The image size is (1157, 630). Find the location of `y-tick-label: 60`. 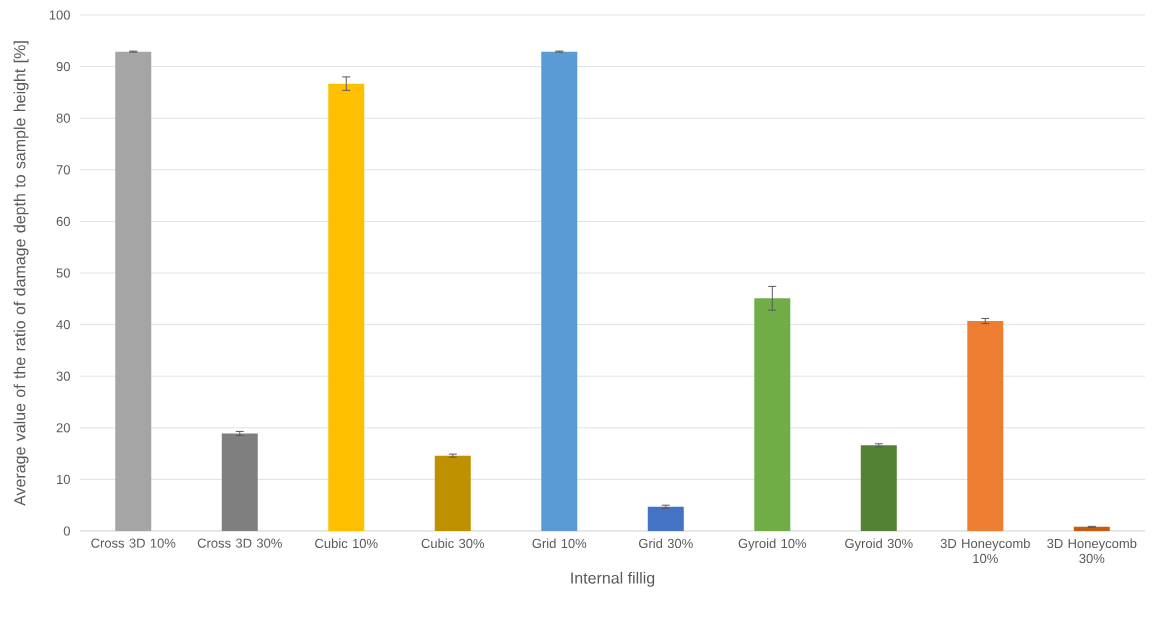

y-tick-label: 60 is located at coordinates (63, 221).